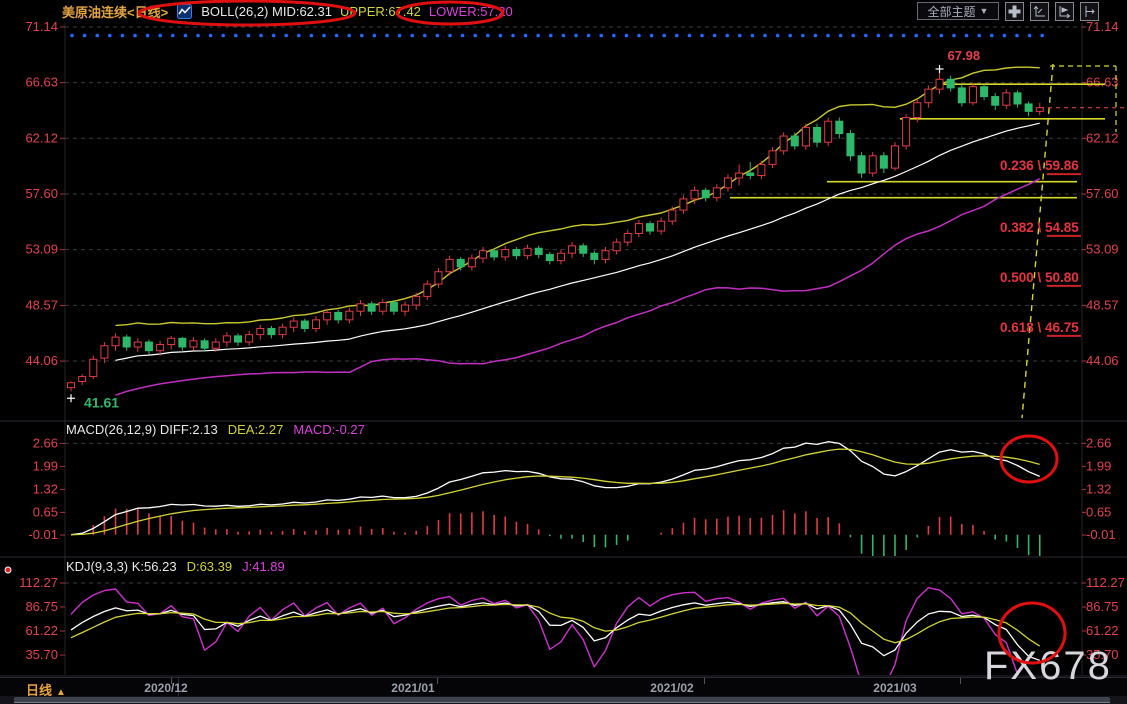 This screenshot has width=1127, height=704. Describe the element at coordinates (8, 570) in the screenshot. I see `drawing-anchor-marker` at that location.